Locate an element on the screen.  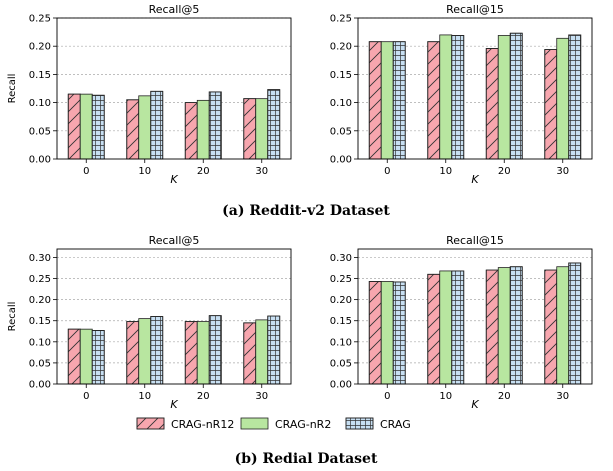
legend: CRAG-nR12 CRAG-nR2 CRAG is located at coordinates (274, 424).